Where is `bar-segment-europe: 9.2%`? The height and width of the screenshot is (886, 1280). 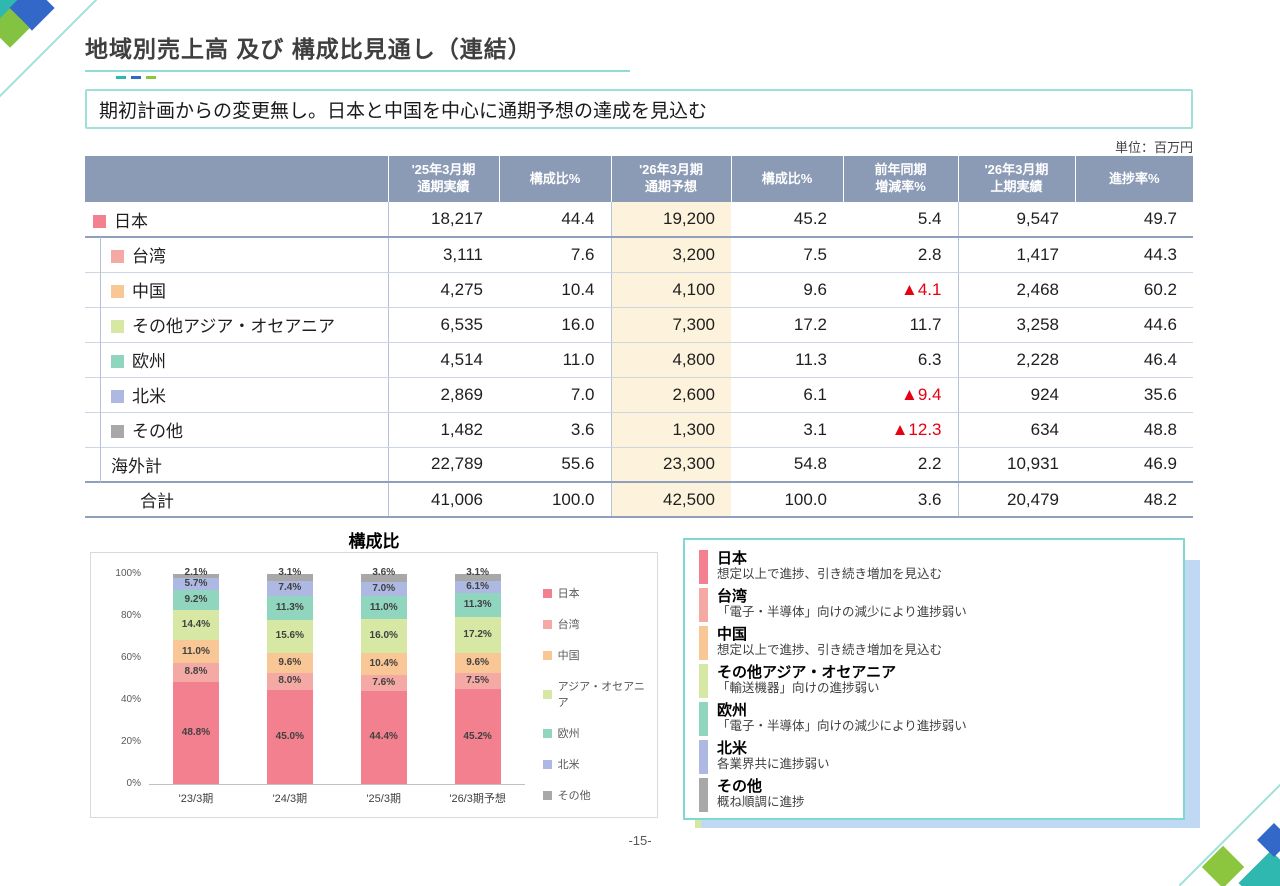
bar-segment-europe: 9.2% is located at coordinates (195, 600).